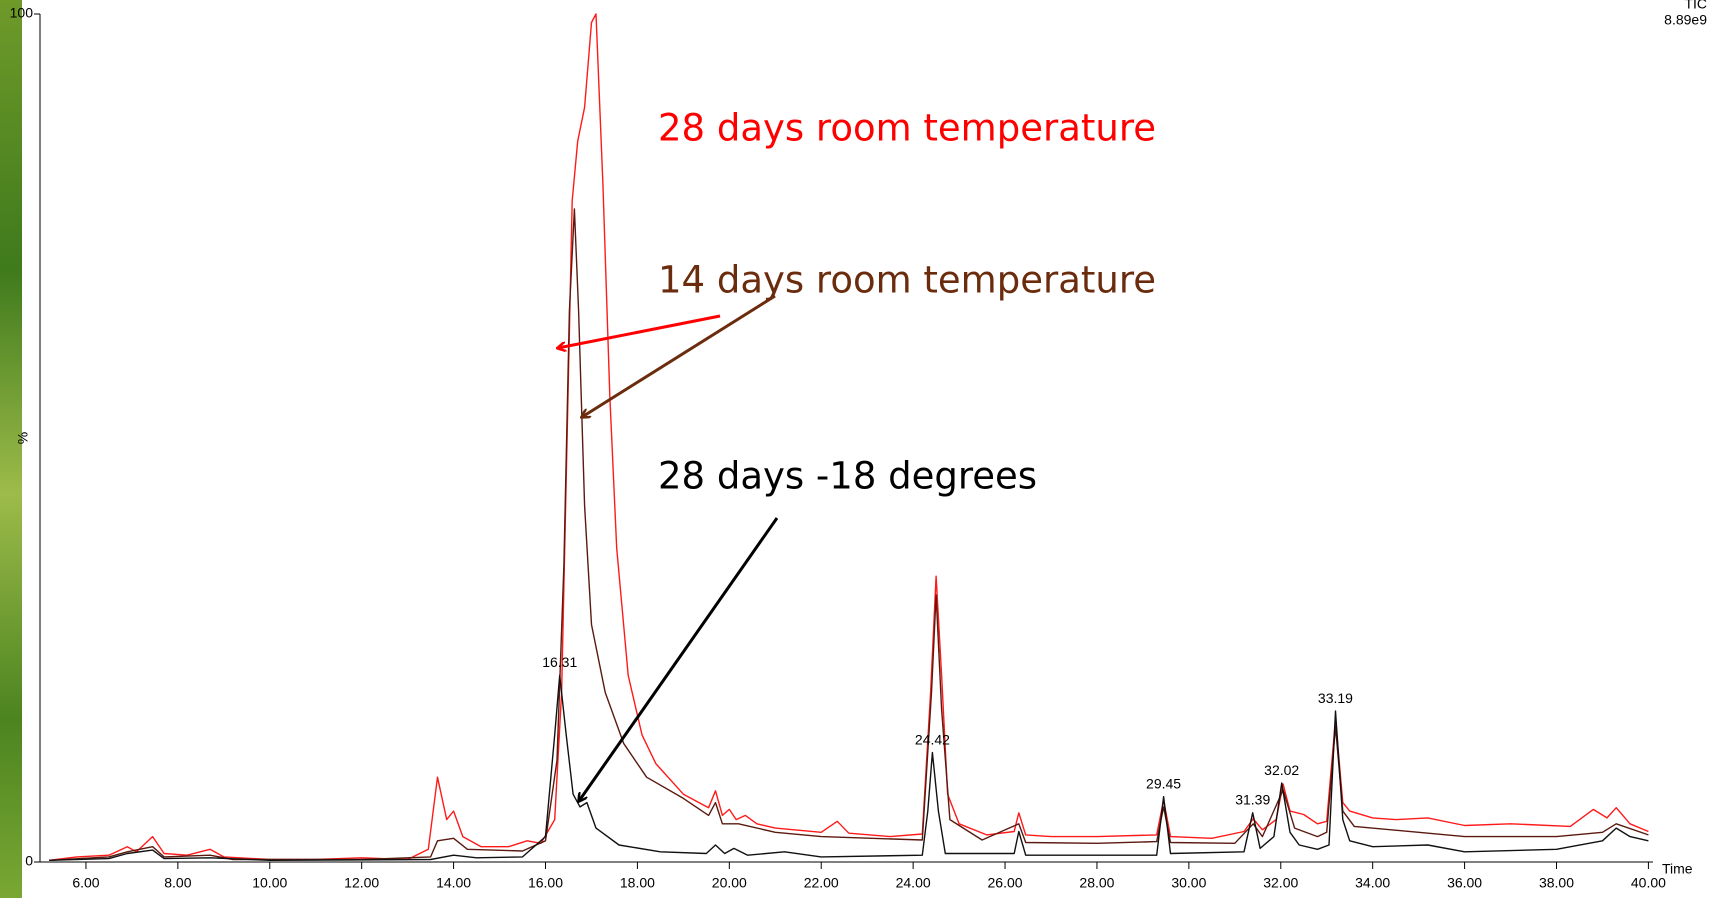 This screenshot has width=1710, height=898. What do you see at coordinates (1677, 869) in the screenshot?
I see `x-axis-label: Time` at bounding box center [1677, 869].